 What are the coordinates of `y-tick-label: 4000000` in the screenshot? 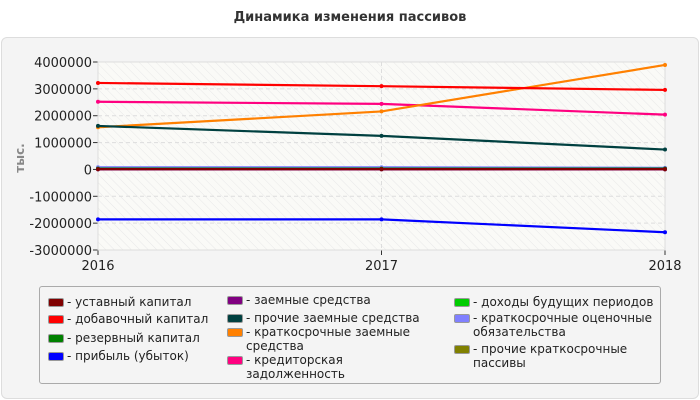 It's located at (63, 63).